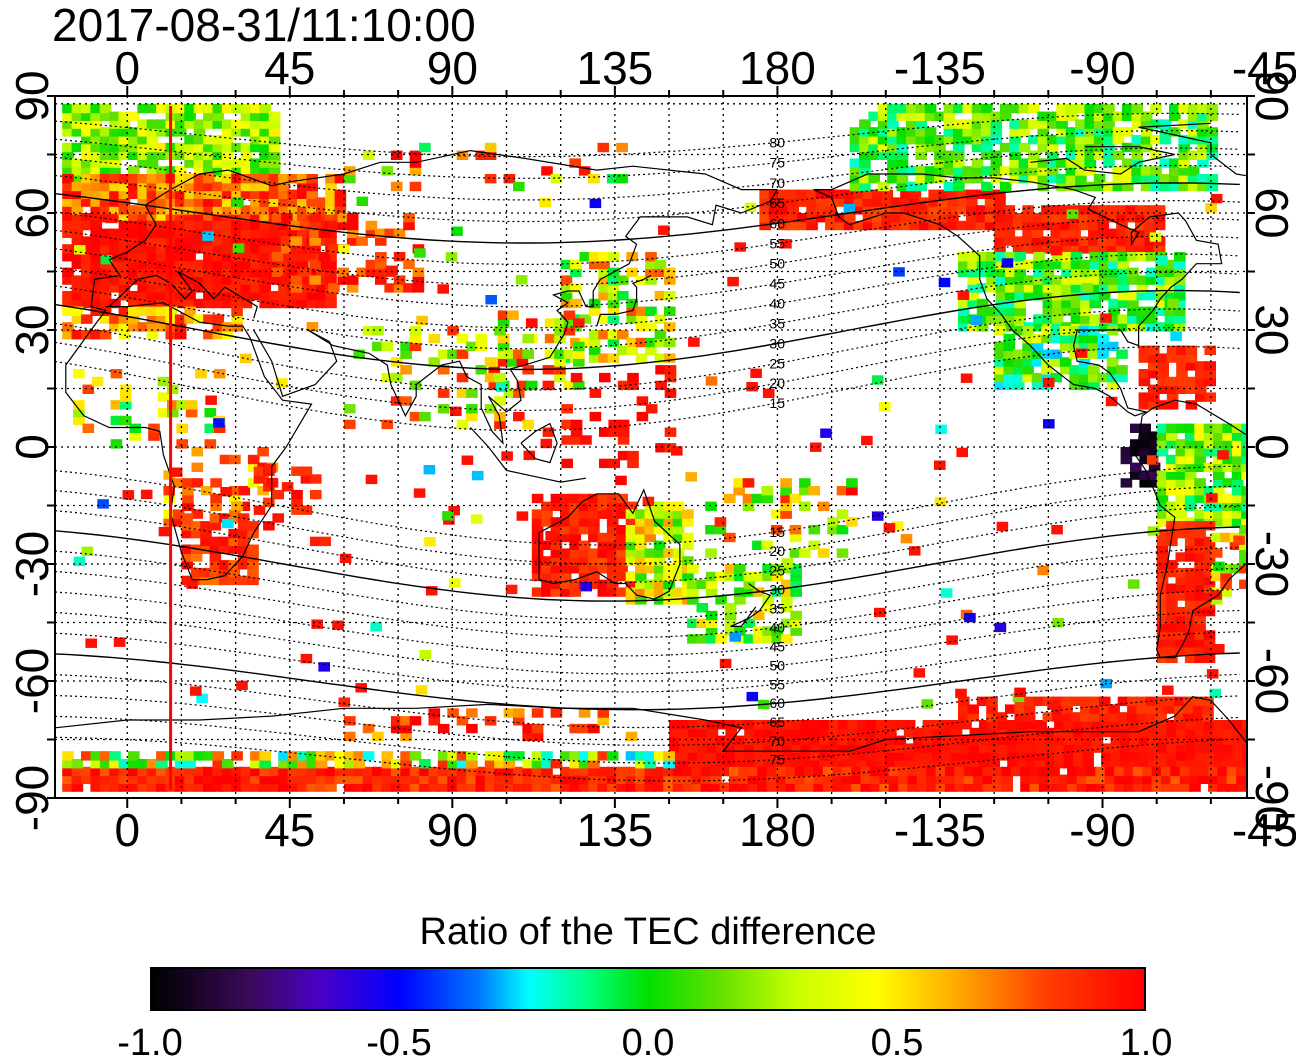 The height and width of the screenshot is (1064, 1296). I want to click on x-tick-label-top: 90, so click(452, 68).